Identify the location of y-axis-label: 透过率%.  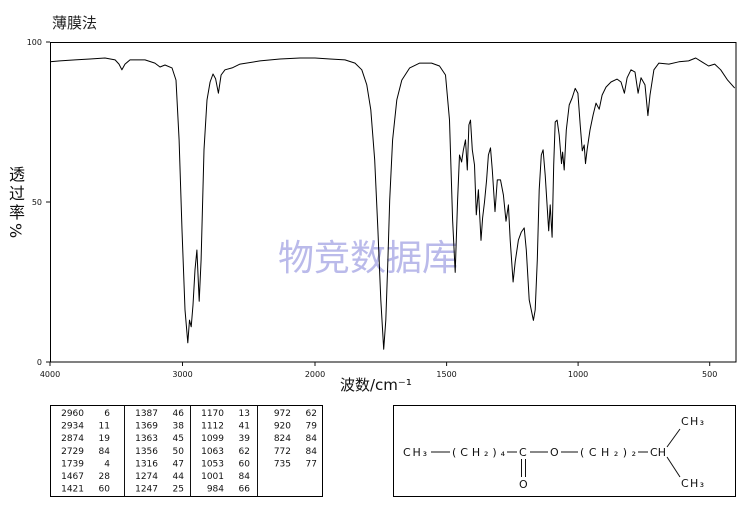
(15, 204).